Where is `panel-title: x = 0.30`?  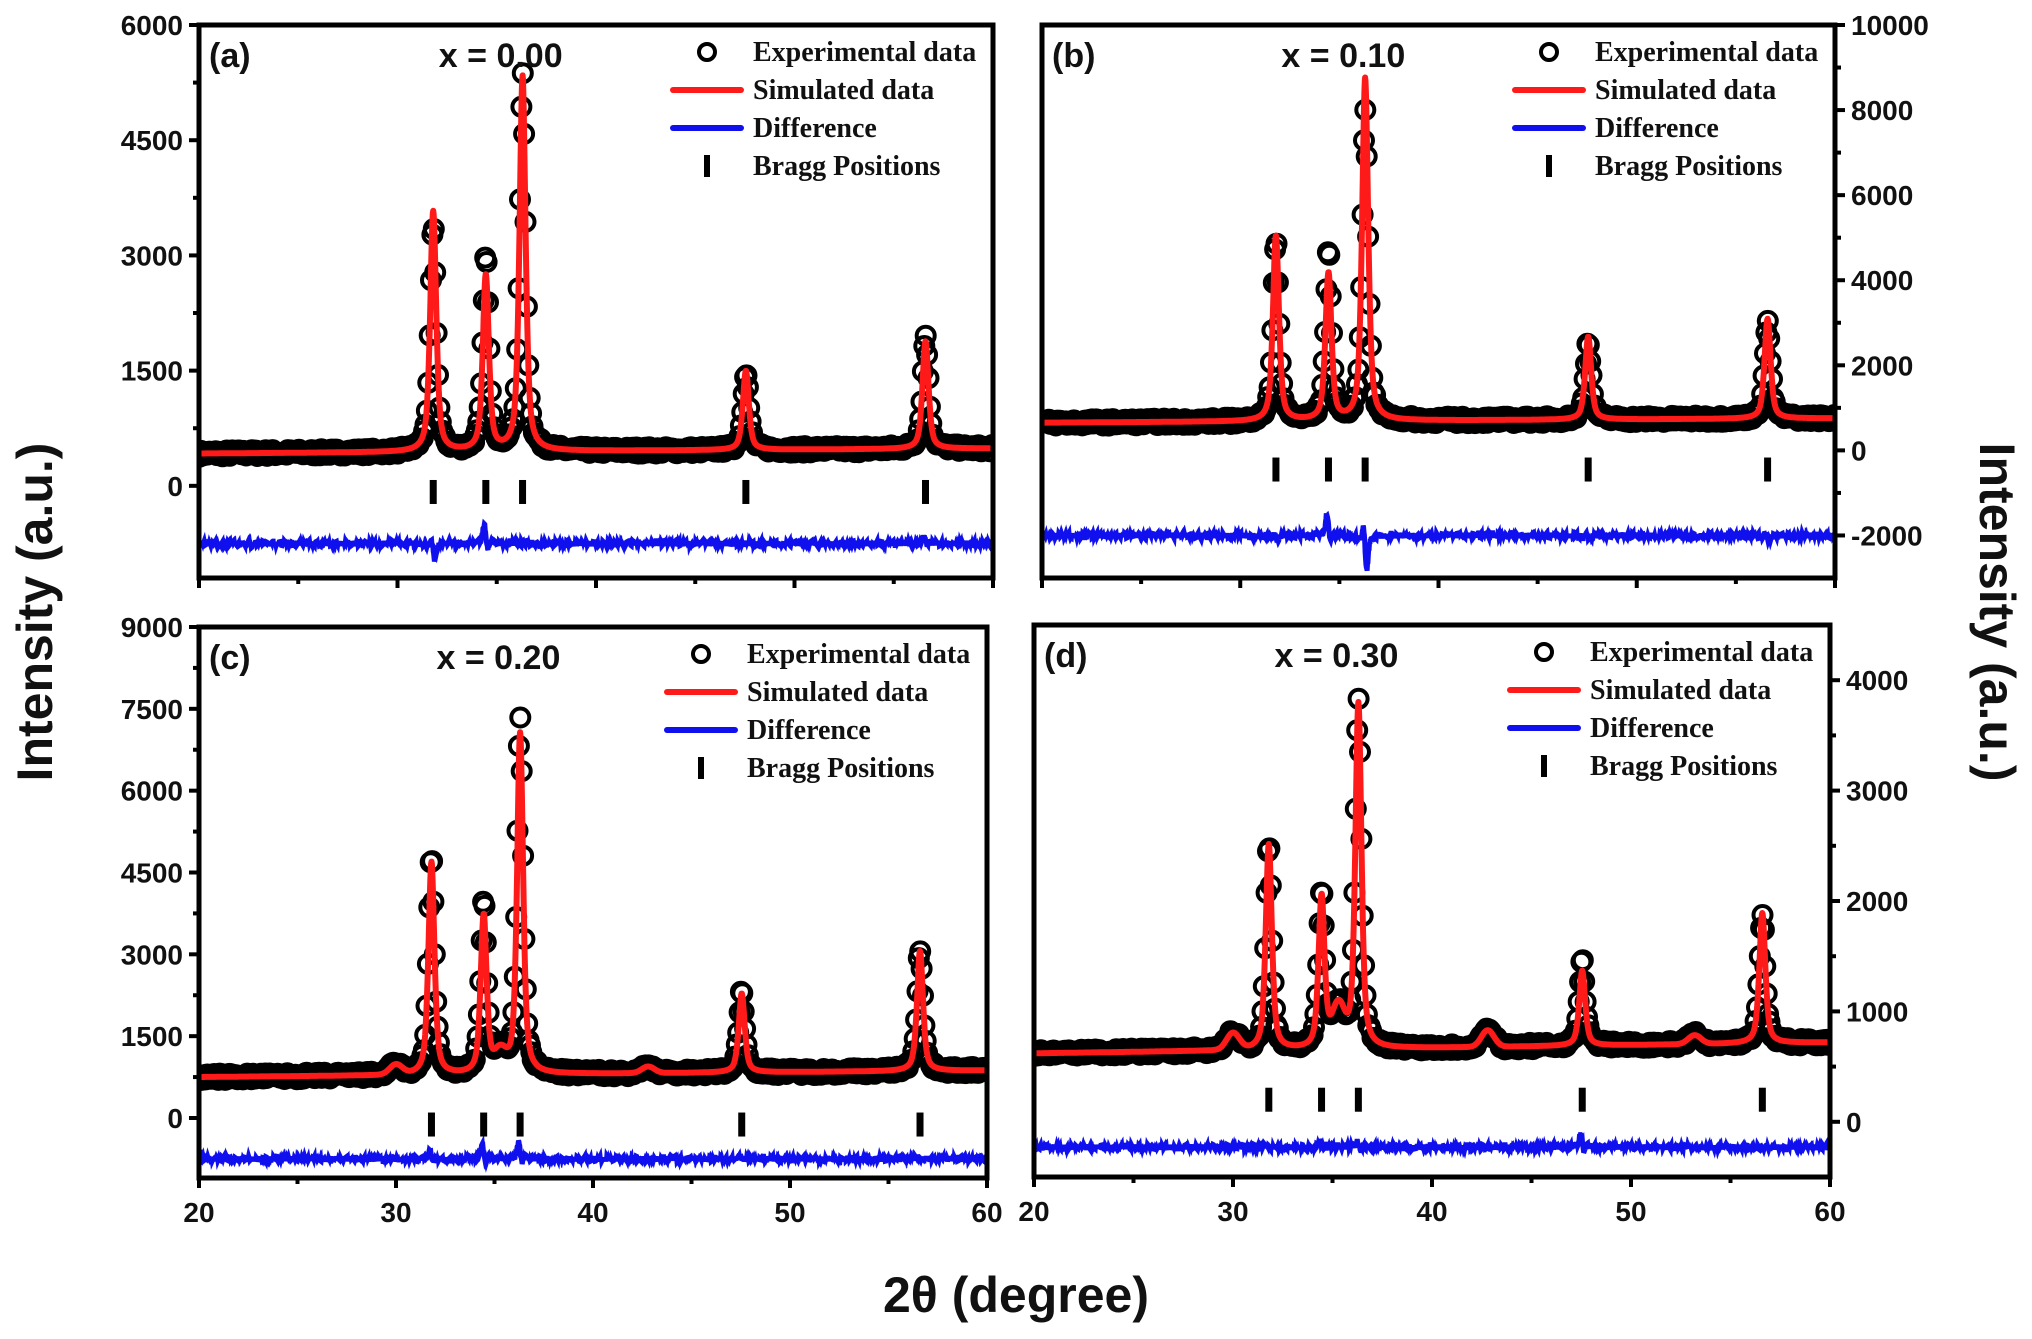 panel-title: x = 0.30 is located at coordinates (1337, 656).